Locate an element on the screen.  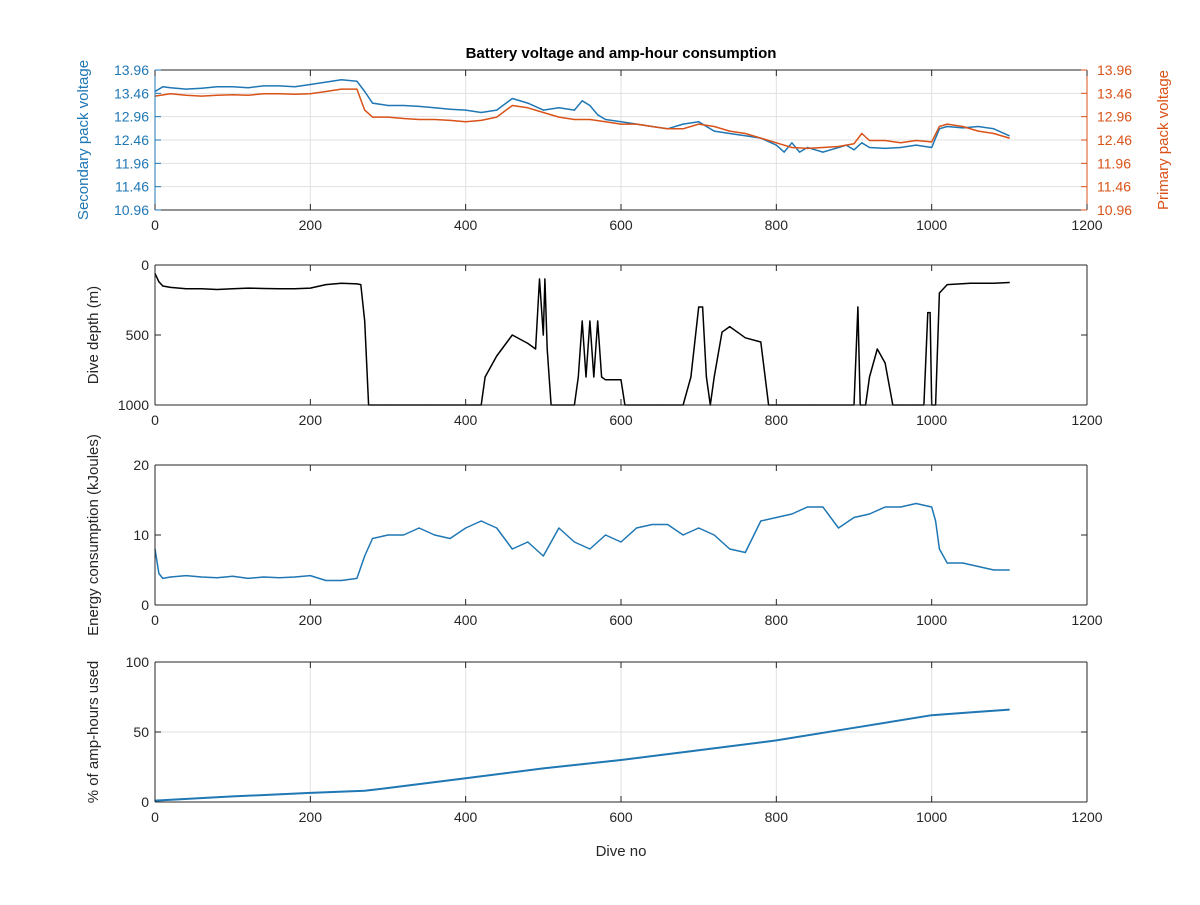
x-tick-label: 800 is located at coordinates (777, 420).